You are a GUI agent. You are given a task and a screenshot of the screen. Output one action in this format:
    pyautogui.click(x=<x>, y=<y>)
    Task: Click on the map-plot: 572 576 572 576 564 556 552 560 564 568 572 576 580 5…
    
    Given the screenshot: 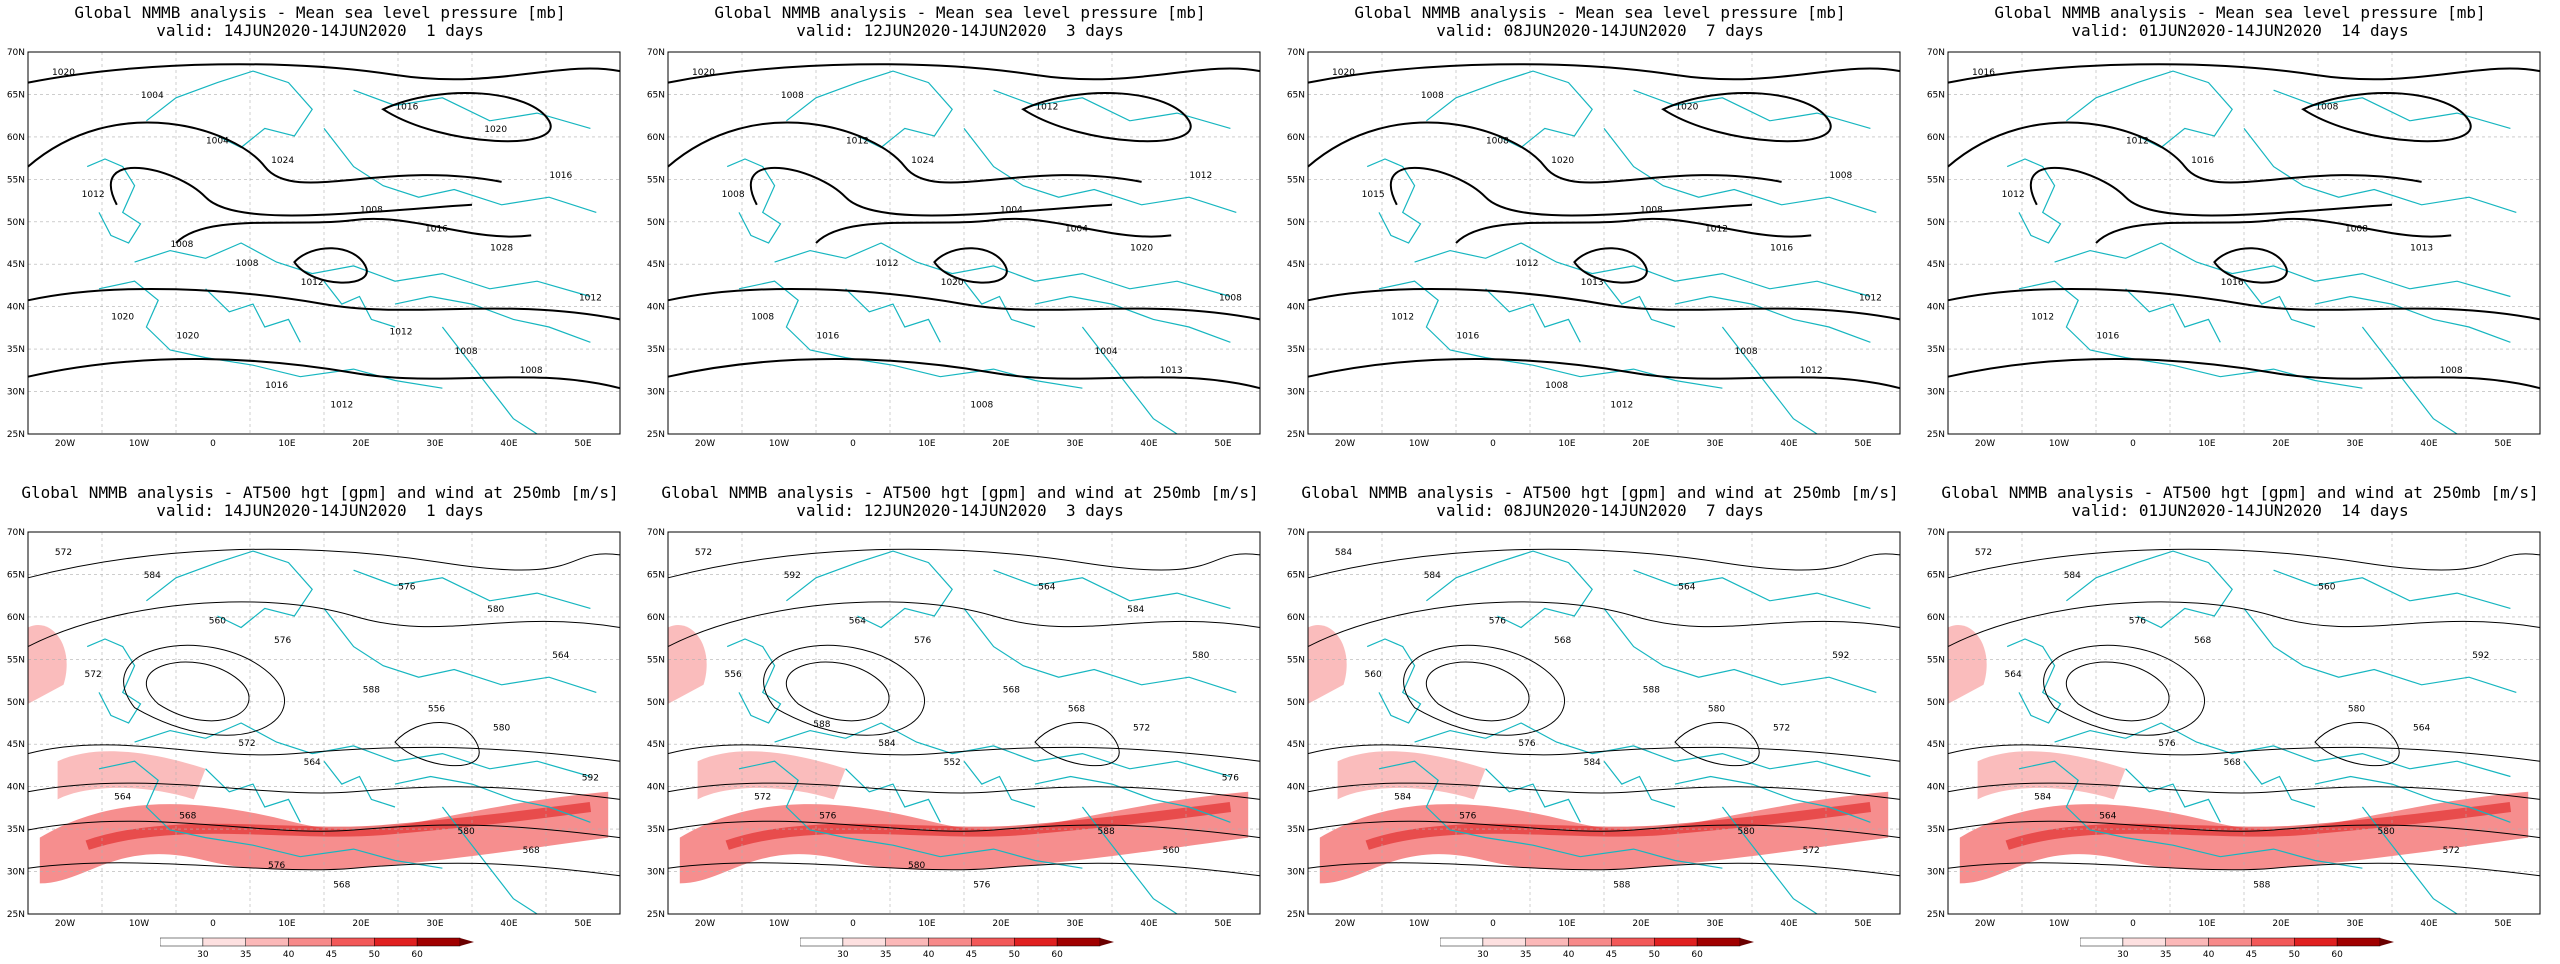 What is the action you would take?
    pyautogui.click(x=954, y=728)
    